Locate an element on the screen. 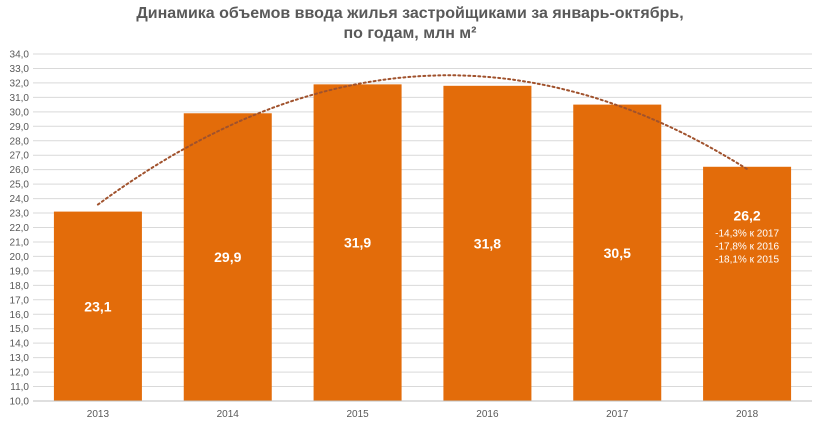 This screenshot has width=820, height=424. y-tick-label: 30,0 is located at coordinates (20, 112).